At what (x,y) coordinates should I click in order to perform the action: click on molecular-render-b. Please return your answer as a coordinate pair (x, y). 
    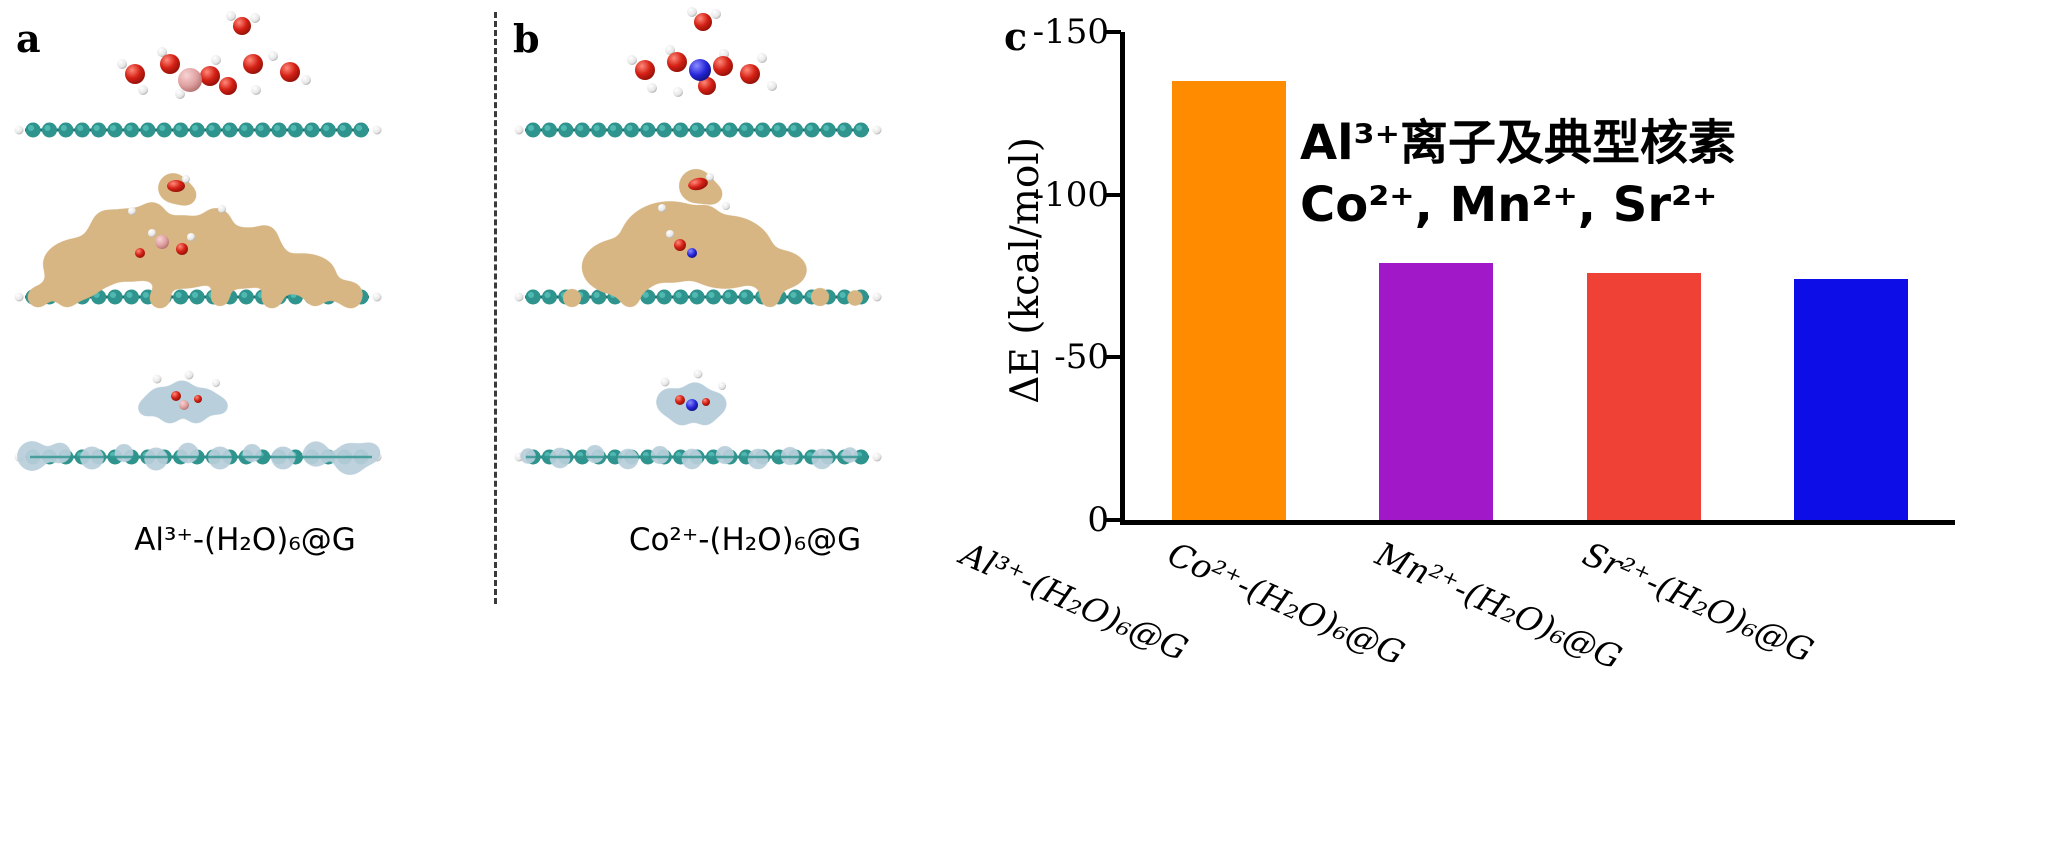
    Looking at the image, I should click on (745, 238).